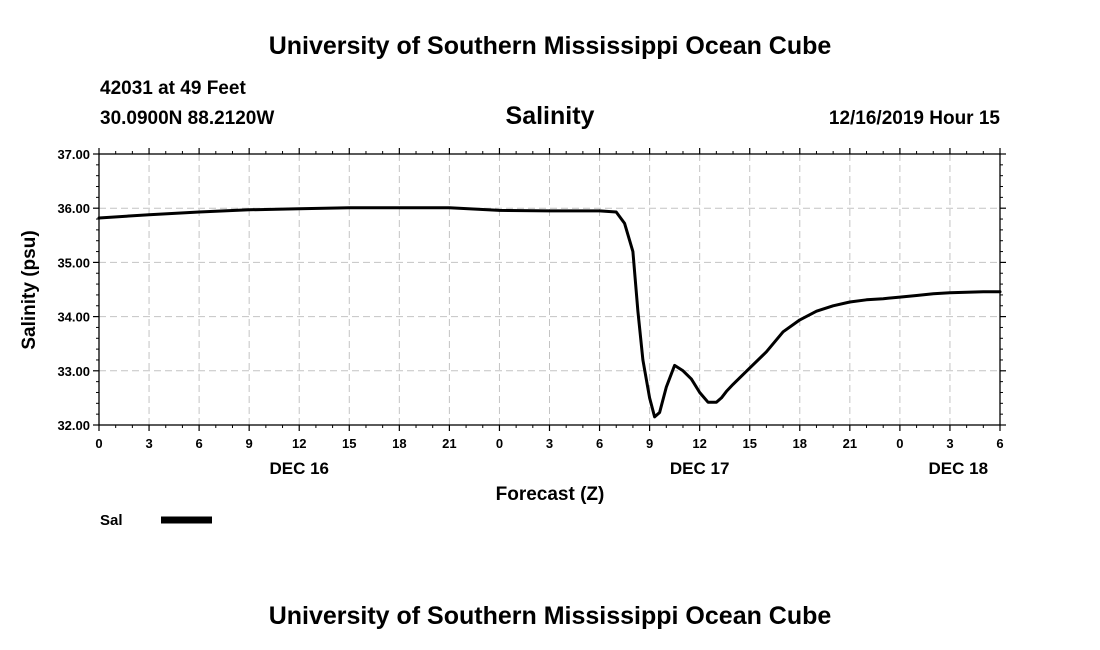 This screenshot has width=1100, height=650. I want to click on legend-label: Sal, so click(111, 520).